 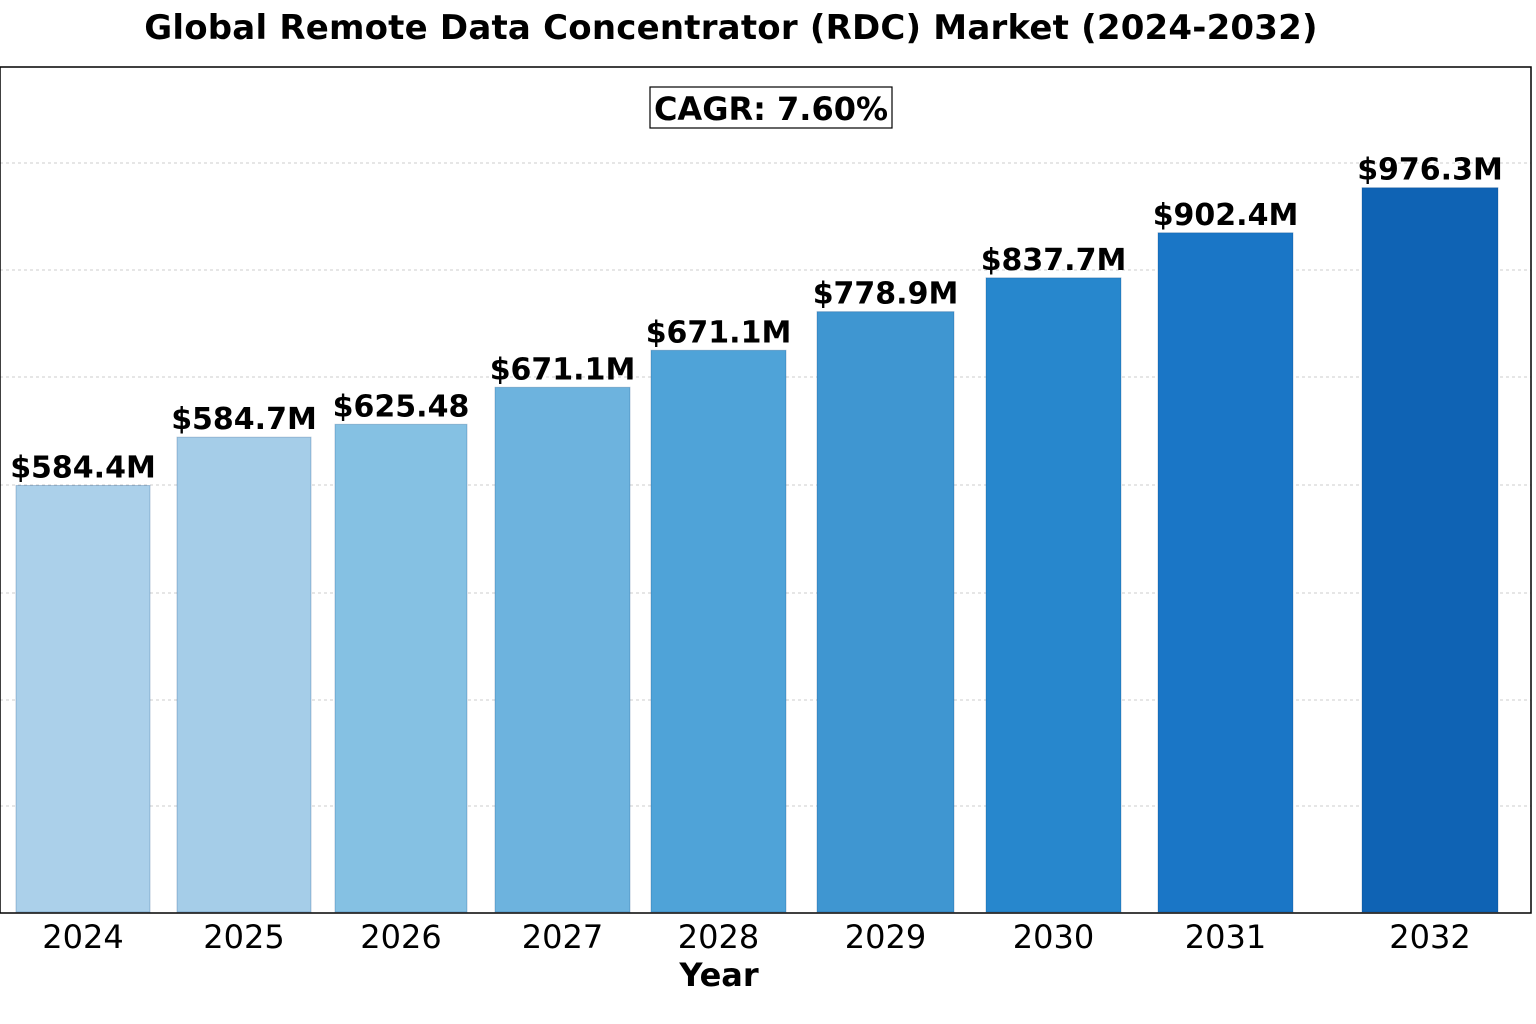 What do you see at coordinates (719, 332) in the screenshot?
I see `data-label-2028: $671.1M` at bounding box center [719, 332].